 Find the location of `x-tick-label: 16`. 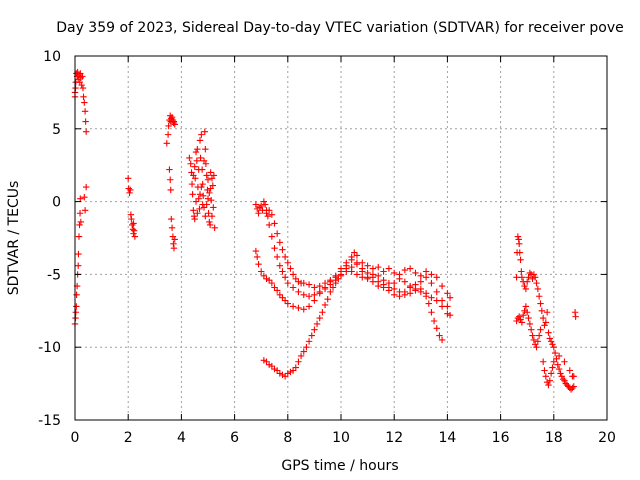

x-tick-label: 16 is located at coordinates (501, 438).